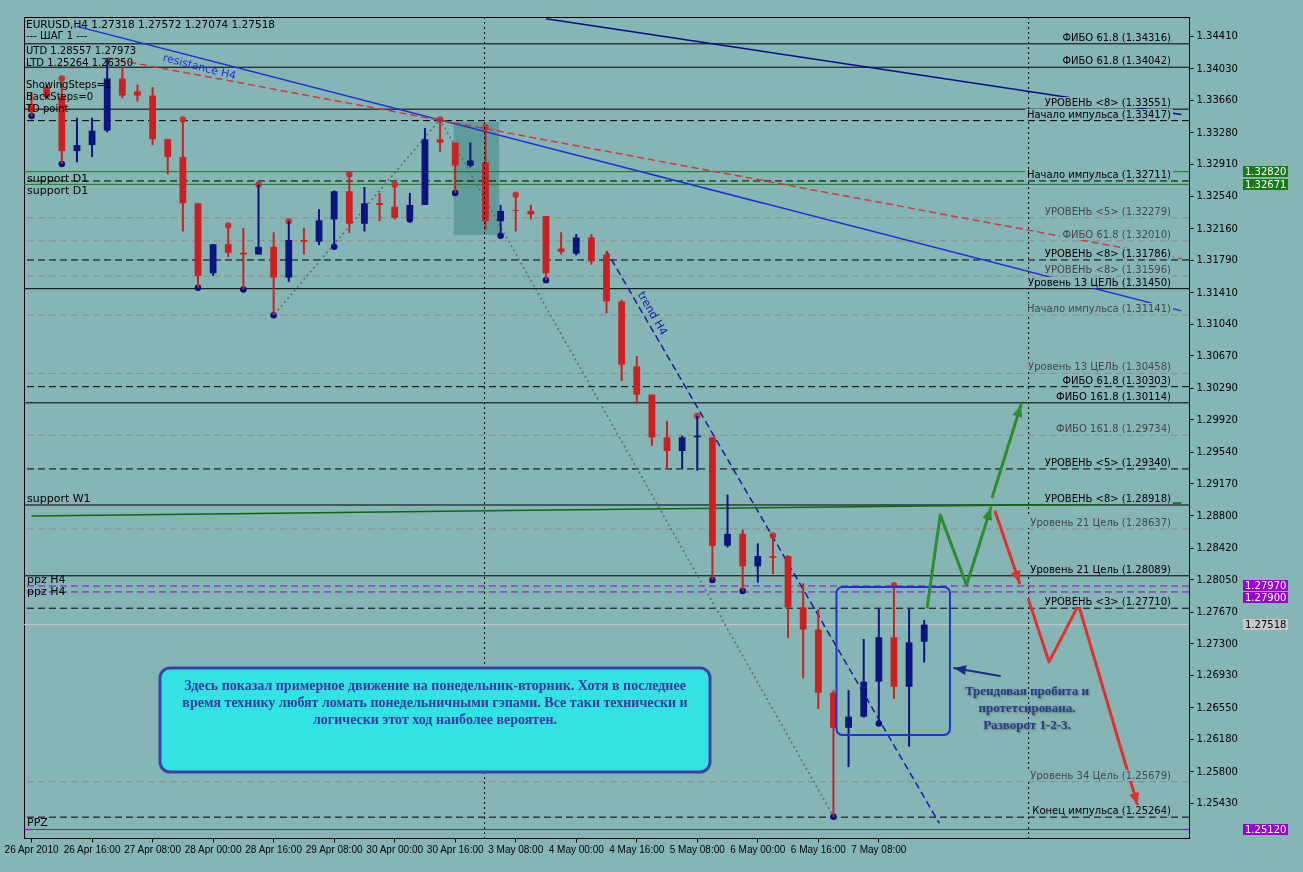 Image resolution: width=1303 pixels, height=872 pixels. What do you see at coordinates (1217, 612) in the screenshot?
I see `y-tick-label: 1.27670` at bounding box center [1217, 612].